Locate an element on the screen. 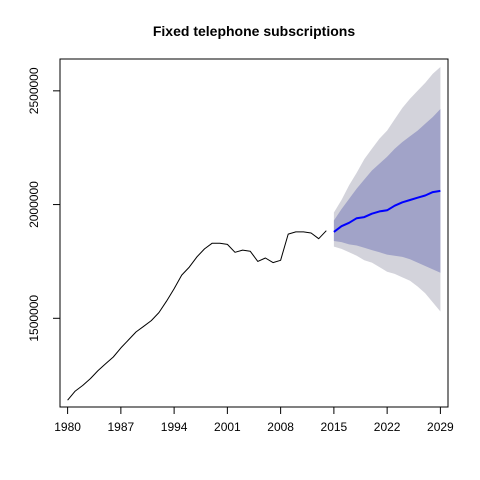 The image size is (480, 480). x-tick-label: 1987 is located at coordinates (121, 427).